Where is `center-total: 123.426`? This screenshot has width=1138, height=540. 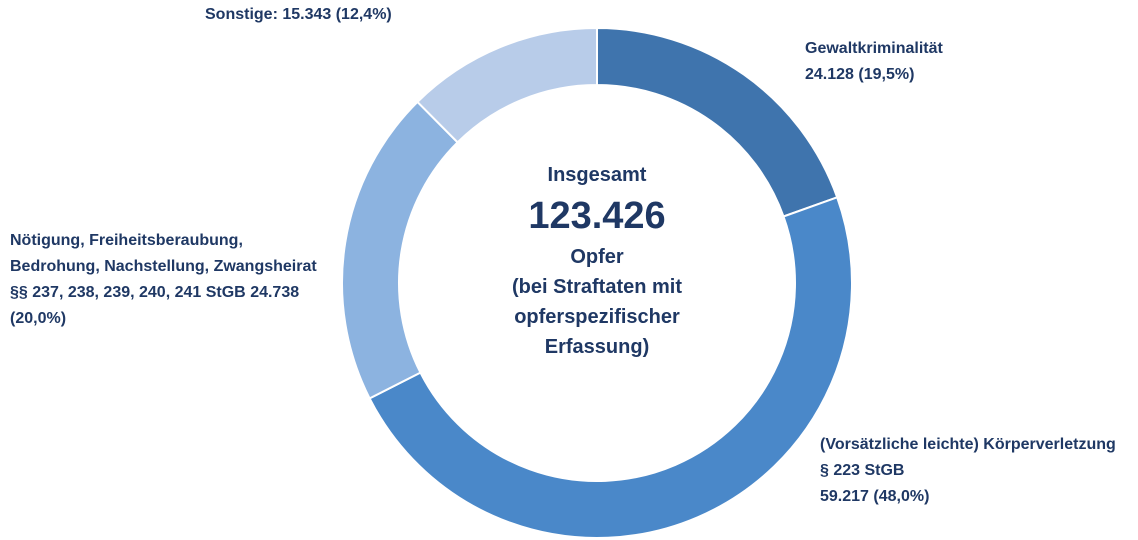
center-total: 123.426 is located at coordinates (597, 216).